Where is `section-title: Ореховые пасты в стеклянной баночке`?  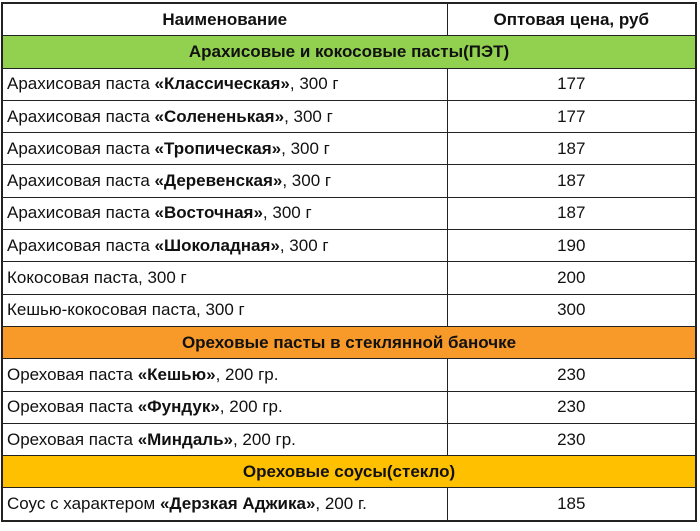
section-title: Ореховые пасты в стеклянной баночке is located at coordinates (349, 342).